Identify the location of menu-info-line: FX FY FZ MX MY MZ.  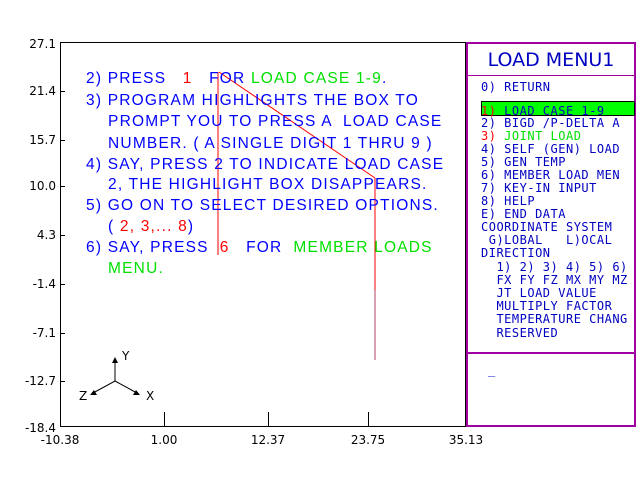
(554, 279).